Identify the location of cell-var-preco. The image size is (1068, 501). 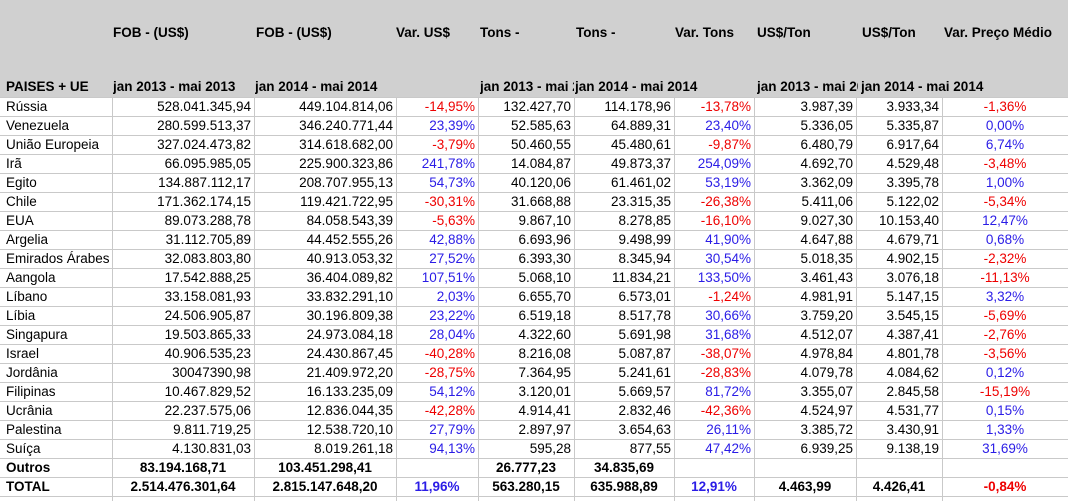
(1005, 467).